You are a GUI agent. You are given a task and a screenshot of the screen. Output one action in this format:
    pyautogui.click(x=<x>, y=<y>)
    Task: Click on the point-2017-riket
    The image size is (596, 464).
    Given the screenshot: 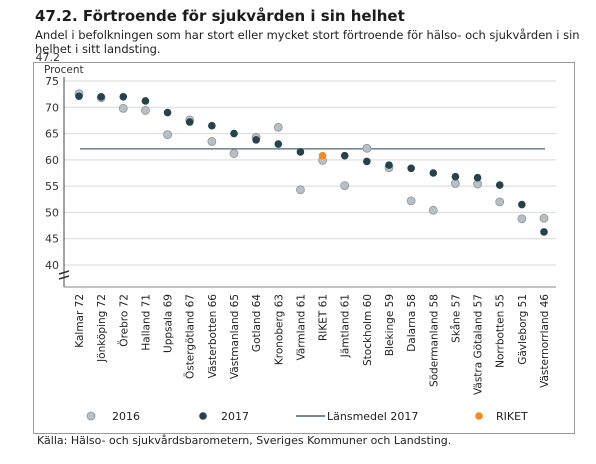 What is the action you would take?
    pyautogui.click(x=322, y=155)
    